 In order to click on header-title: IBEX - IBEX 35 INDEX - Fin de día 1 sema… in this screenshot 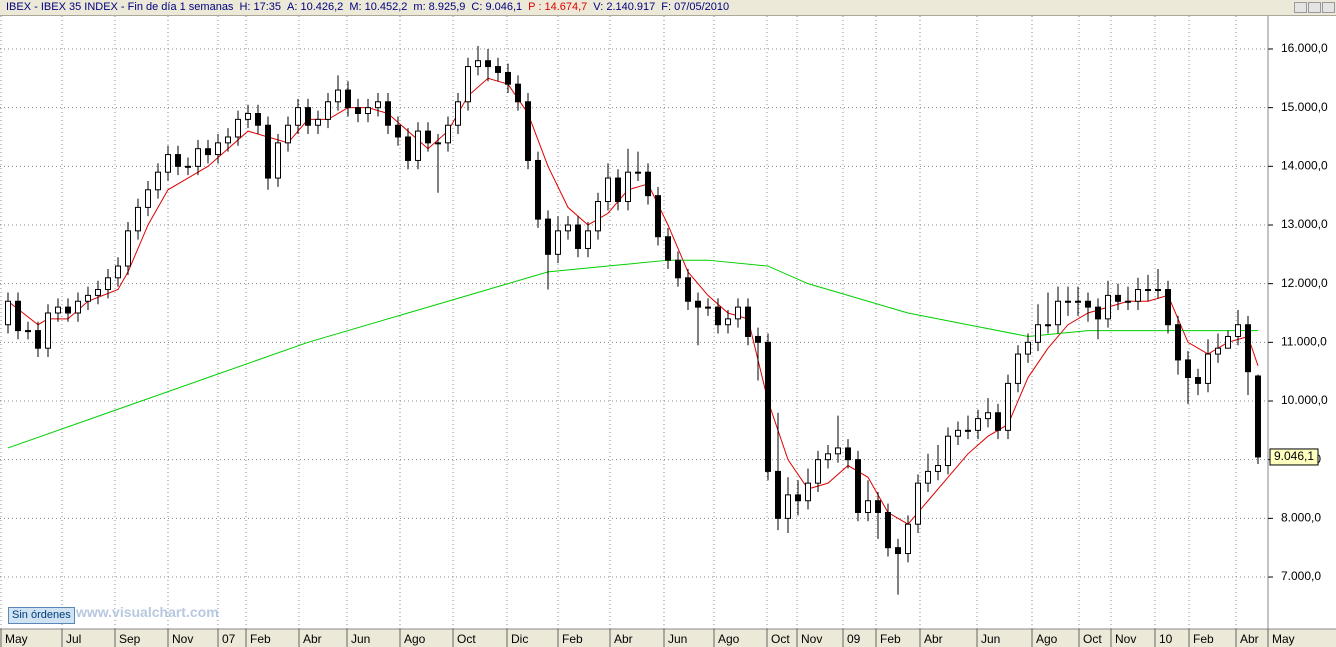, I will do `click(120, 7)`.